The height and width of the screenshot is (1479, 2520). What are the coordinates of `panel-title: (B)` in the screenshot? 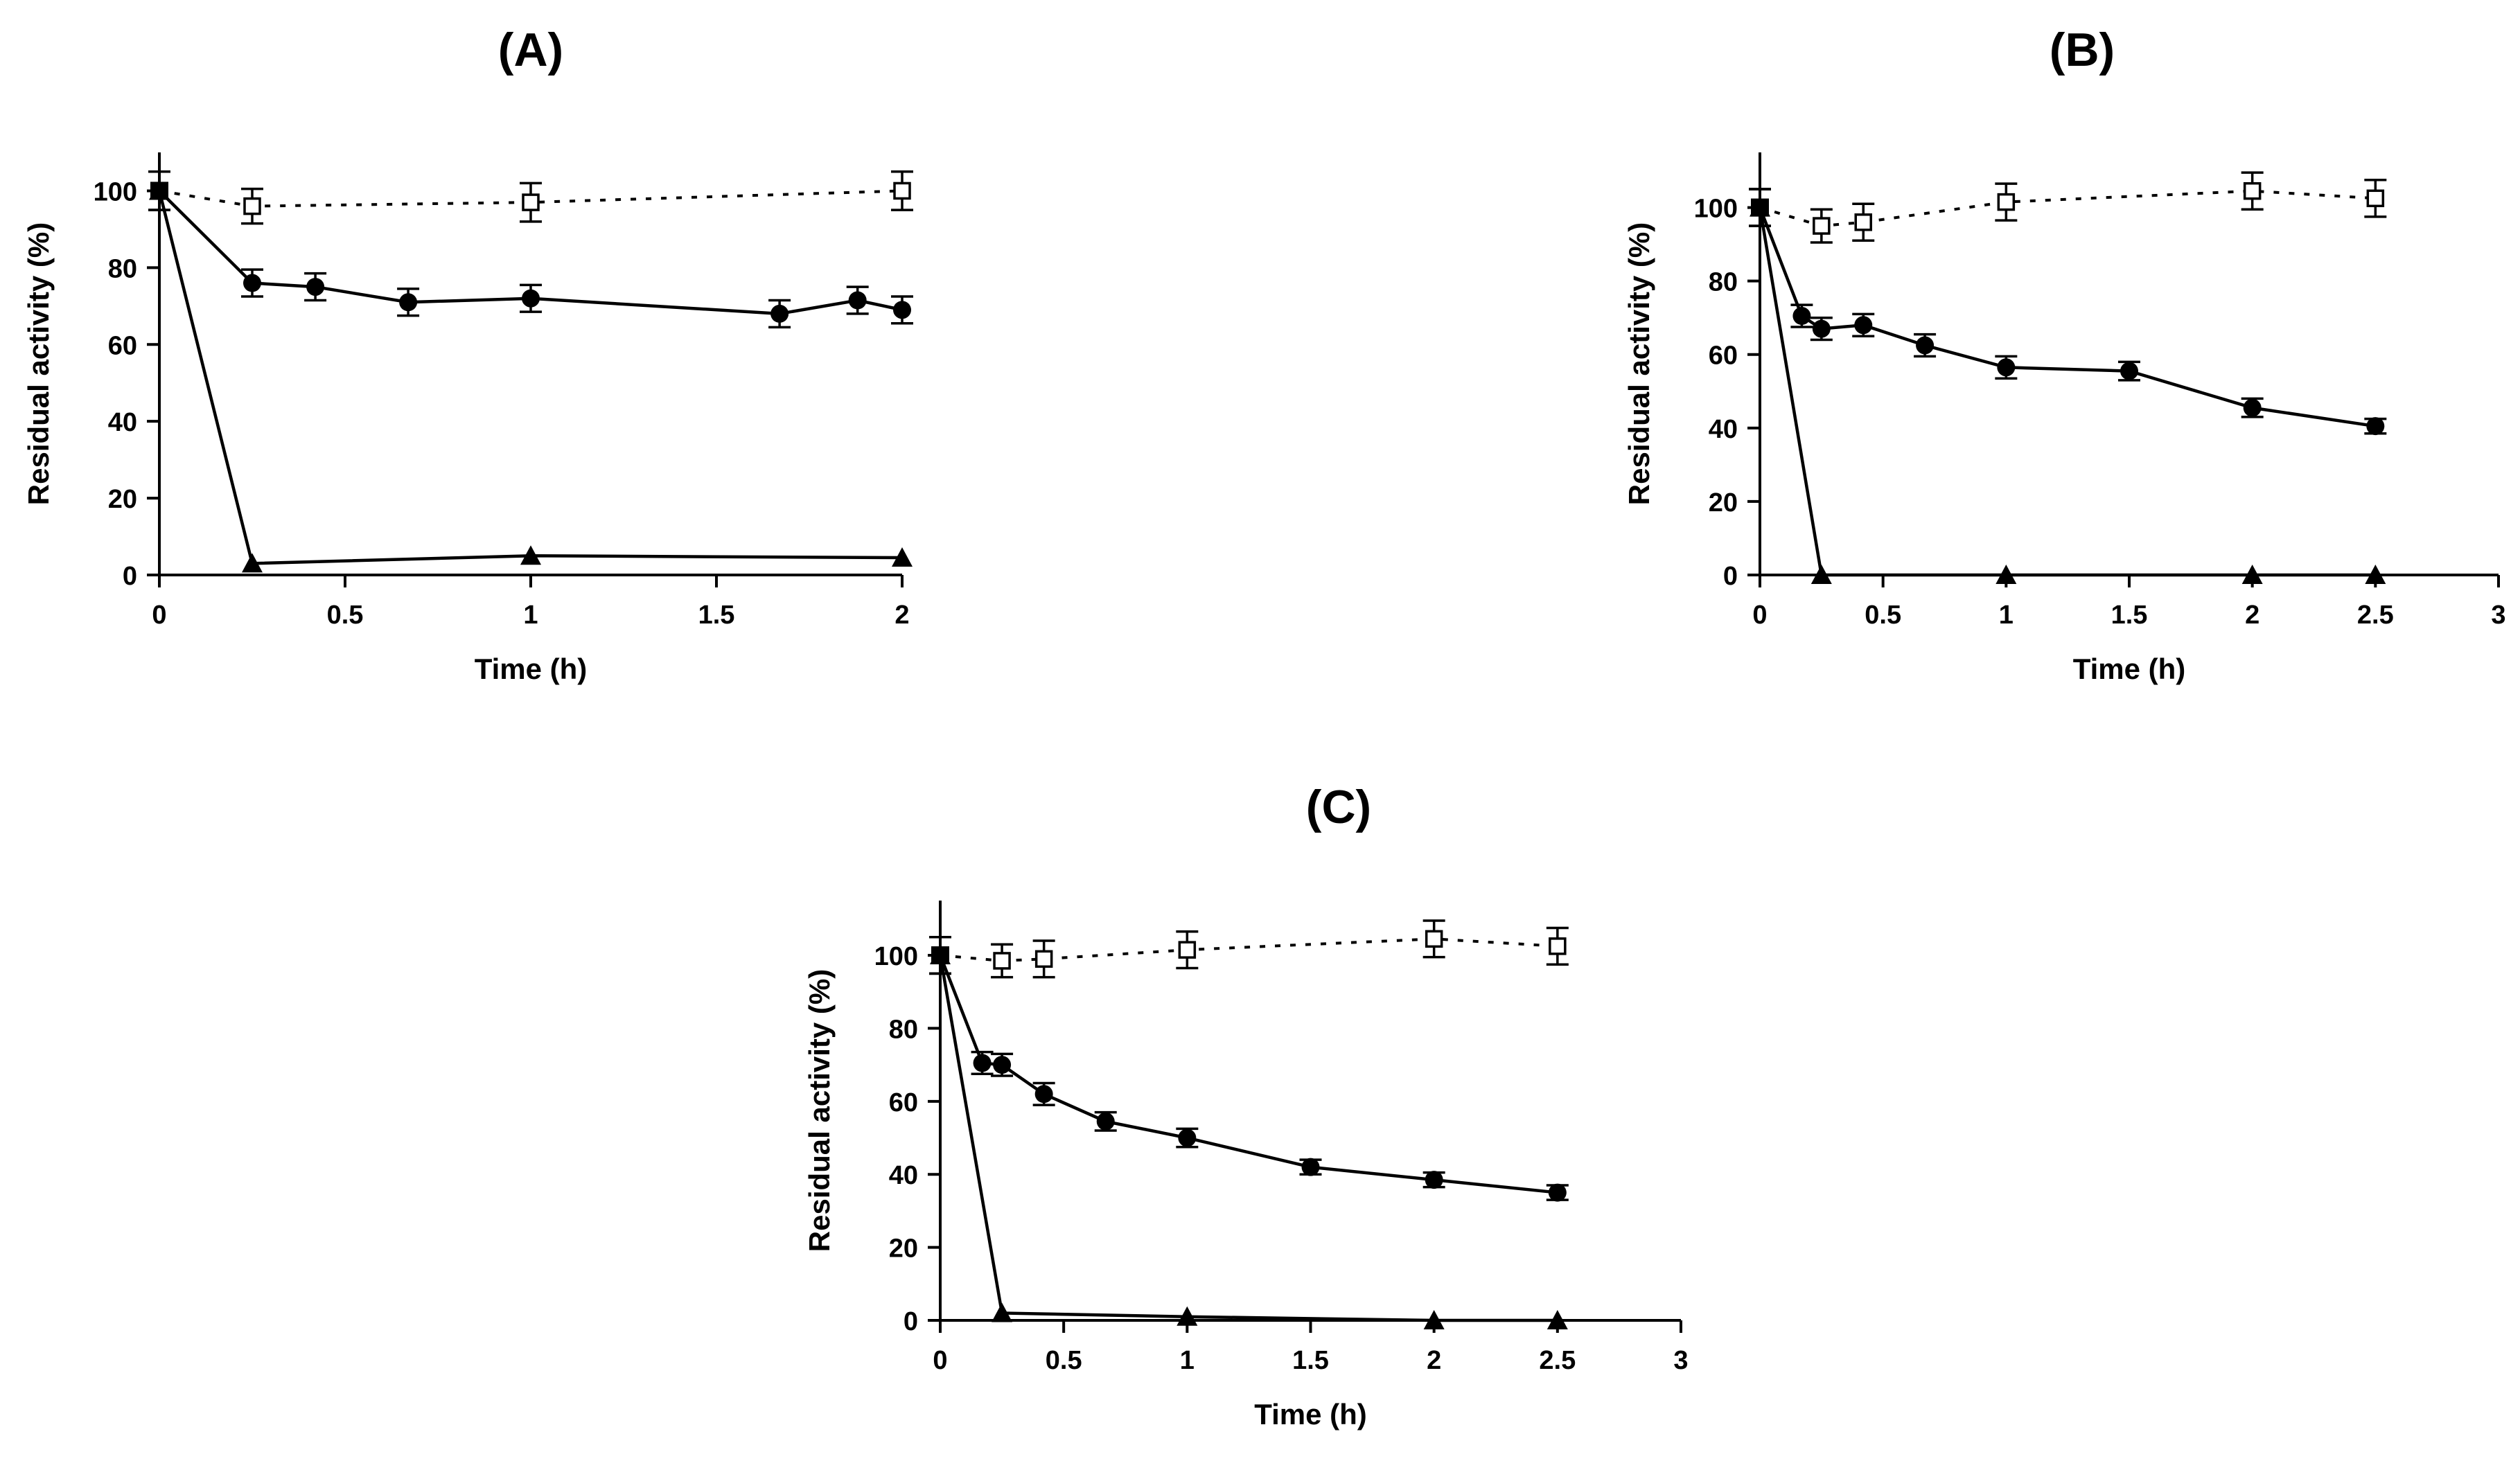 It's located at (2082, 50).